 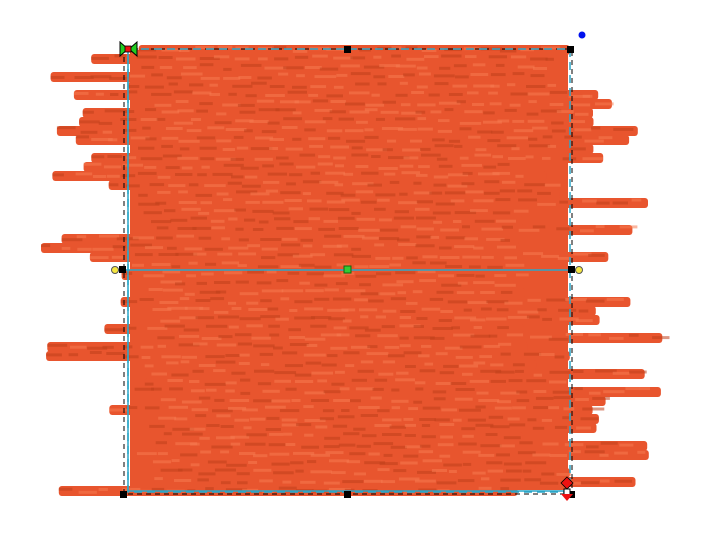 I want to click on resize-handle-bottom-middle, so click(x=347, y=494).